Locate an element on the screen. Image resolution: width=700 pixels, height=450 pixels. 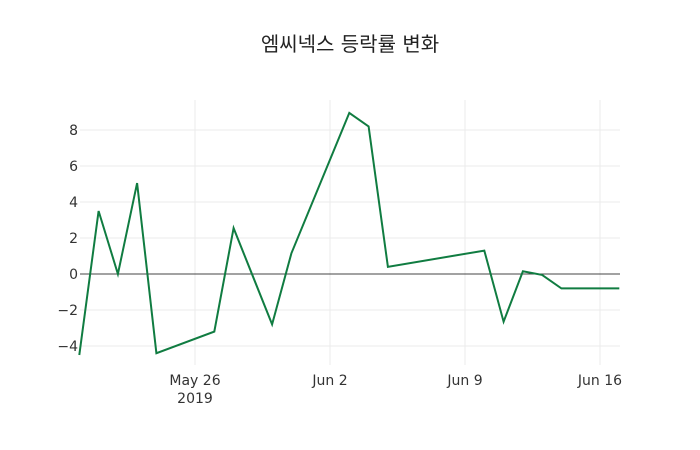
svg-text: 4 is located at coordinates (73, 203).